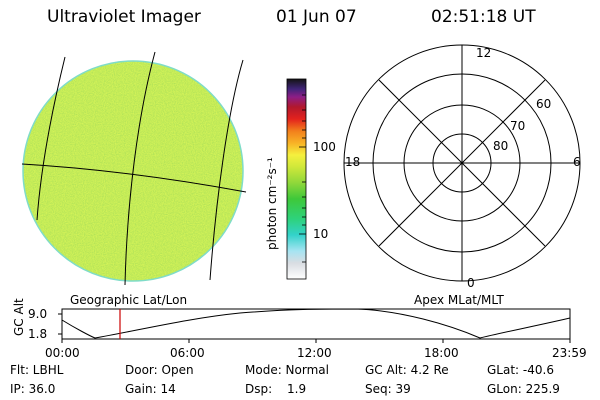 This screenshot has height=400, width=600. Describe the element at coordinates (62, 353) in the screenshot. I see `time-tick-0000: 00:00` at that location.